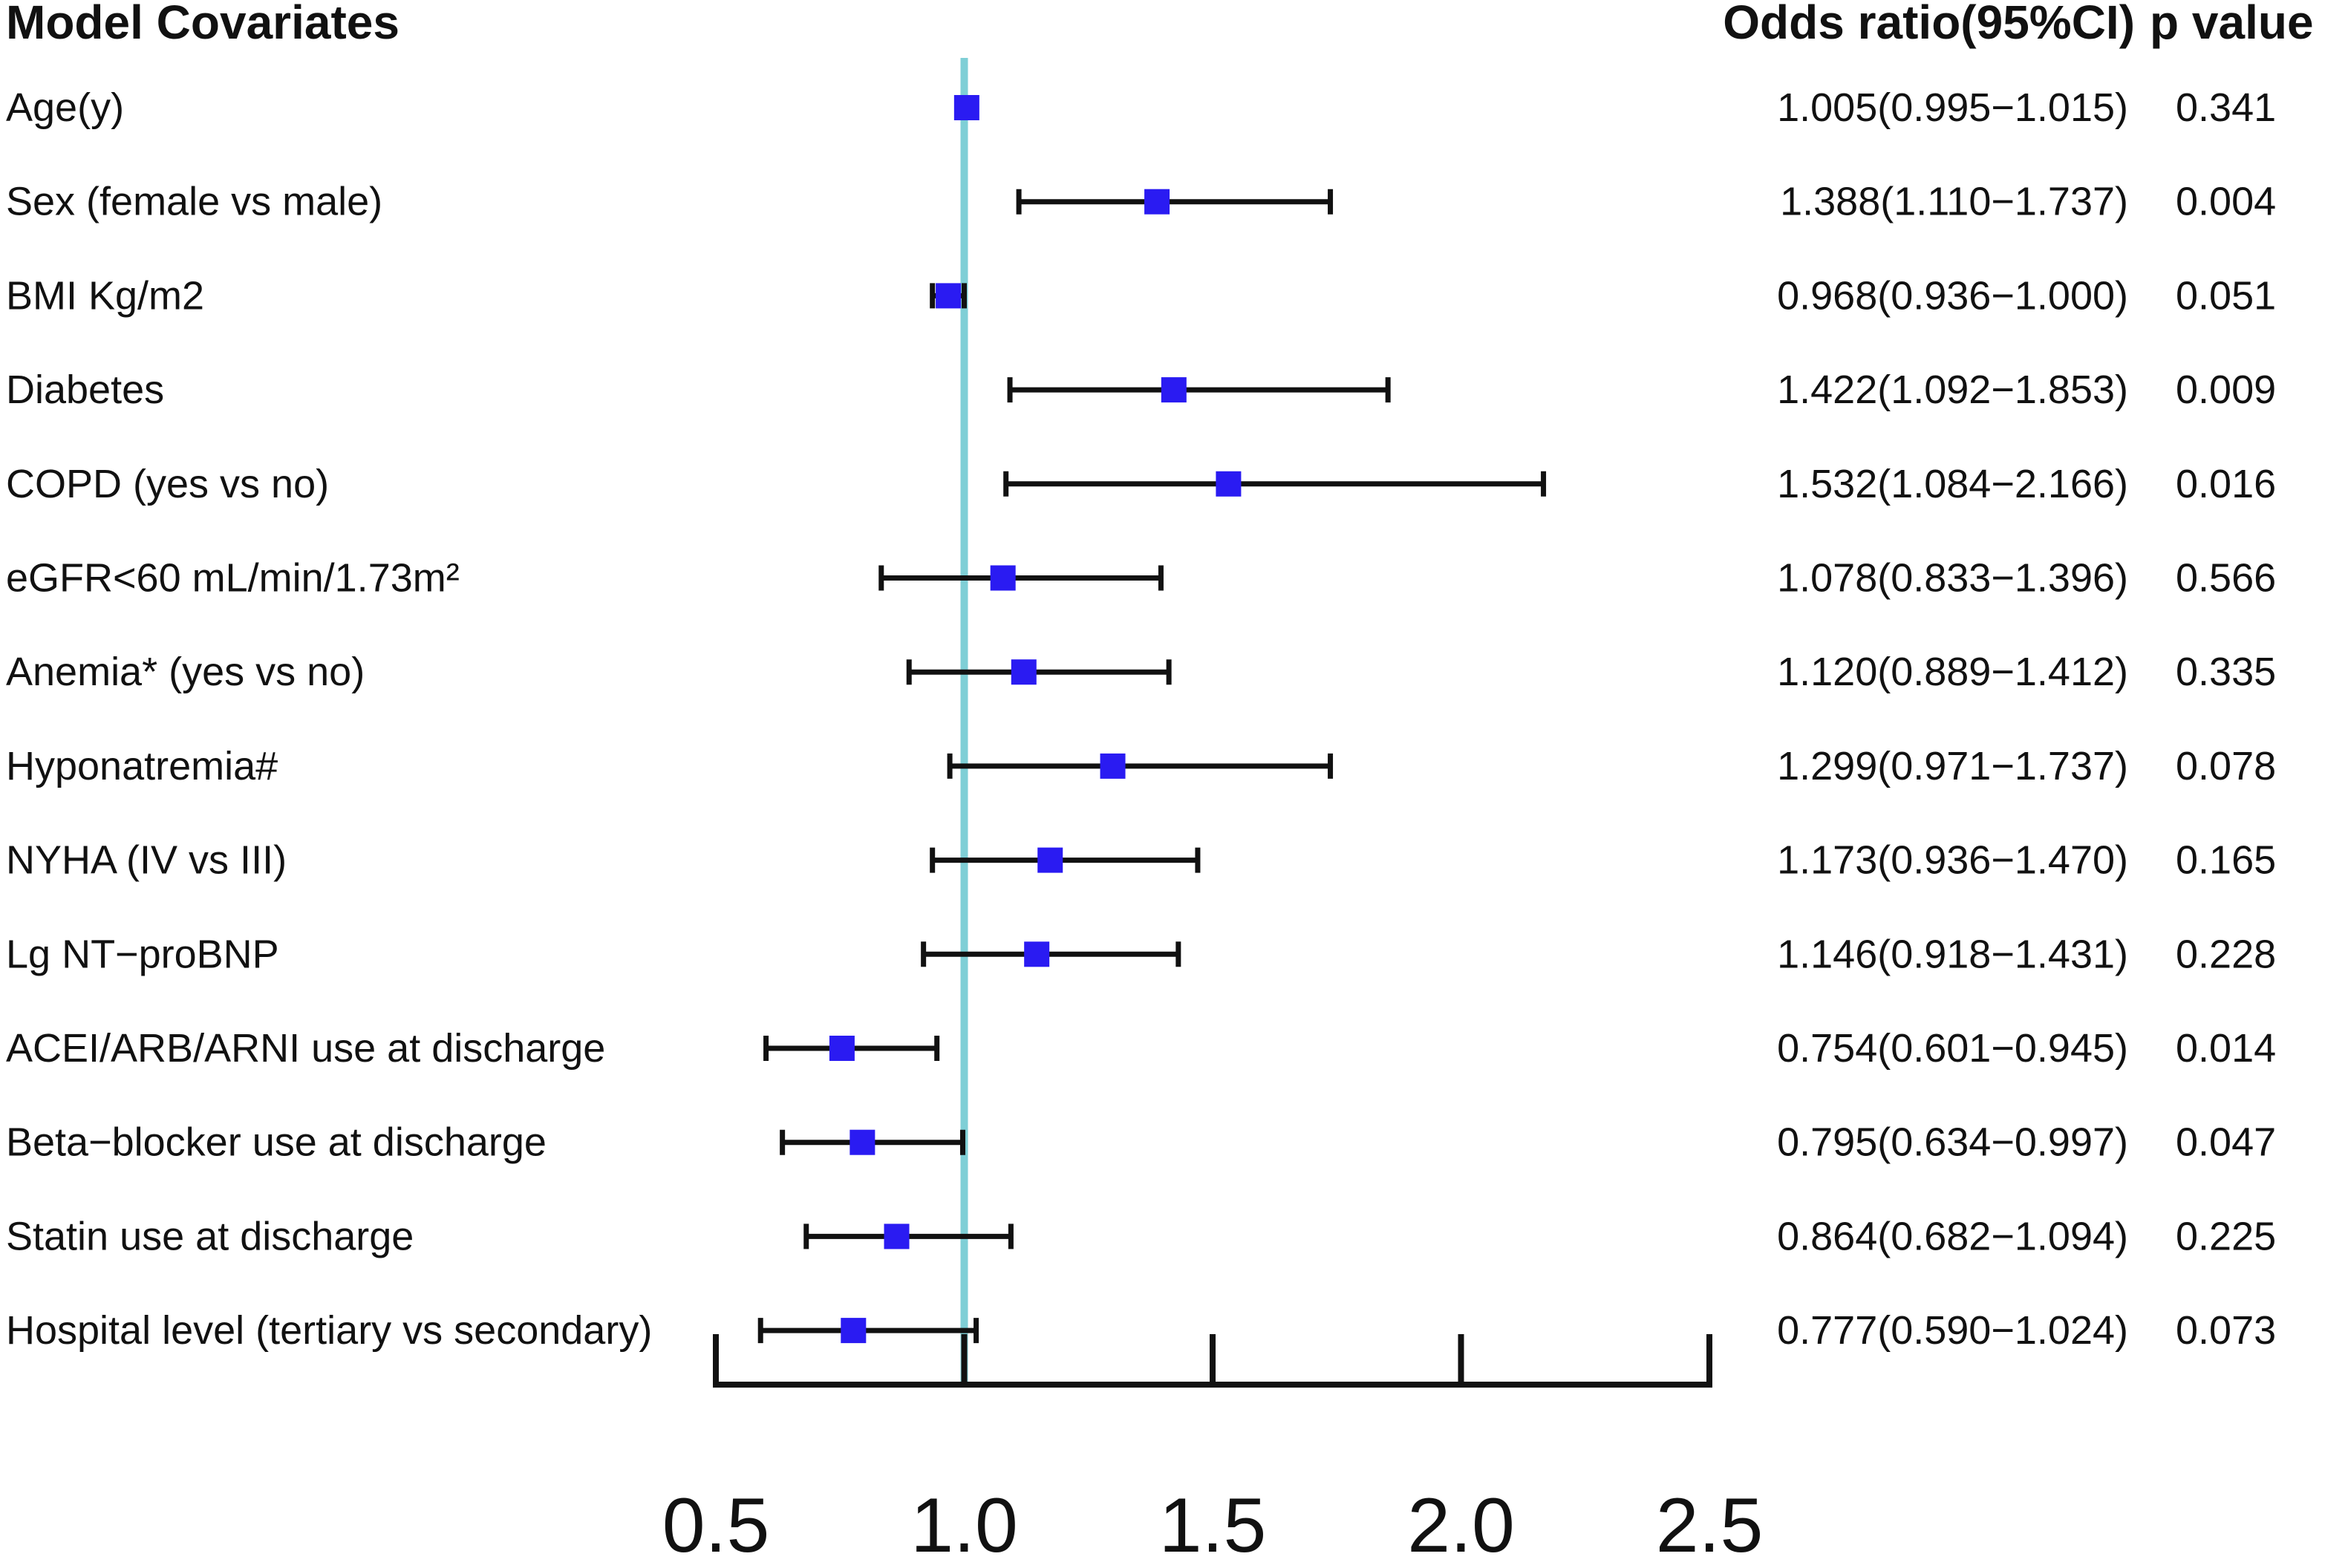 The height and width of the screenshot is (1568, 2348). What do you see at coordinates (65, 107) in the screenshot?
I see `covariate-label: Age(y)` at bounding box center [65, 107].